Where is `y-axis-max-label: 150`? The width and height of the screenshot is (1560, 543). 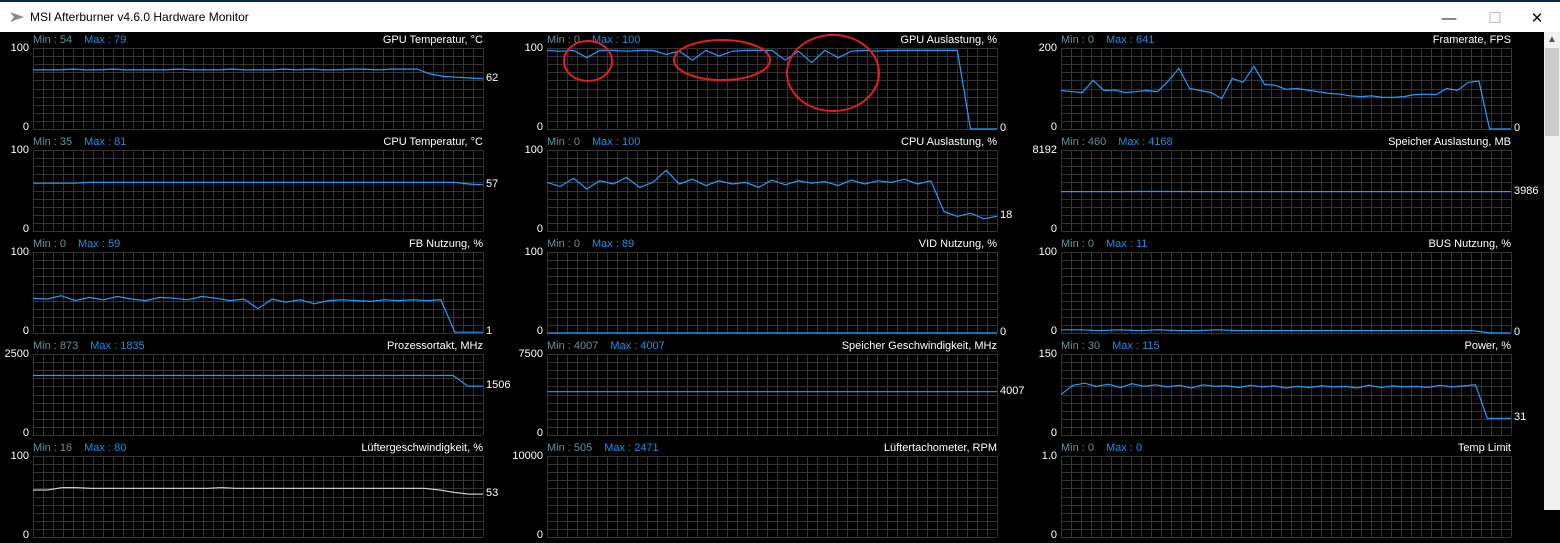 y-axis-max-label: 150 is located at coordinates (1048, 354).